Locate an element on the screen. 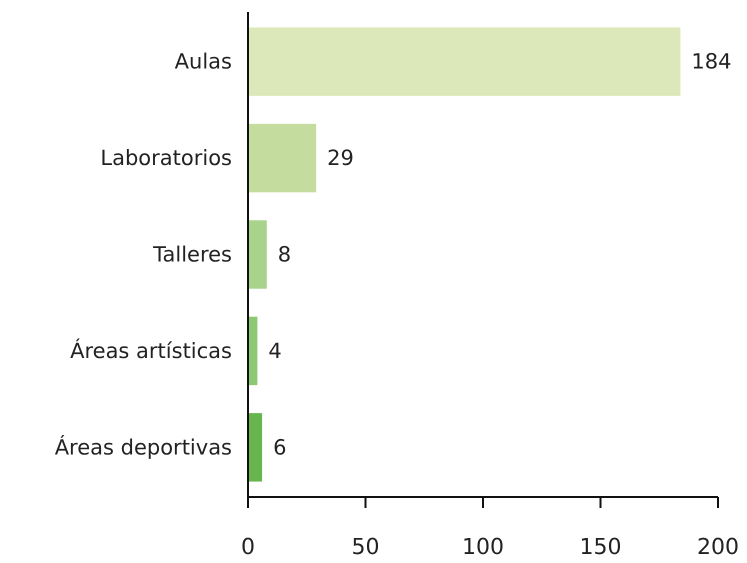 The height and width of the screenshot is (563, 747). x-tick-label: 200 is located at coordinates (718, 547).